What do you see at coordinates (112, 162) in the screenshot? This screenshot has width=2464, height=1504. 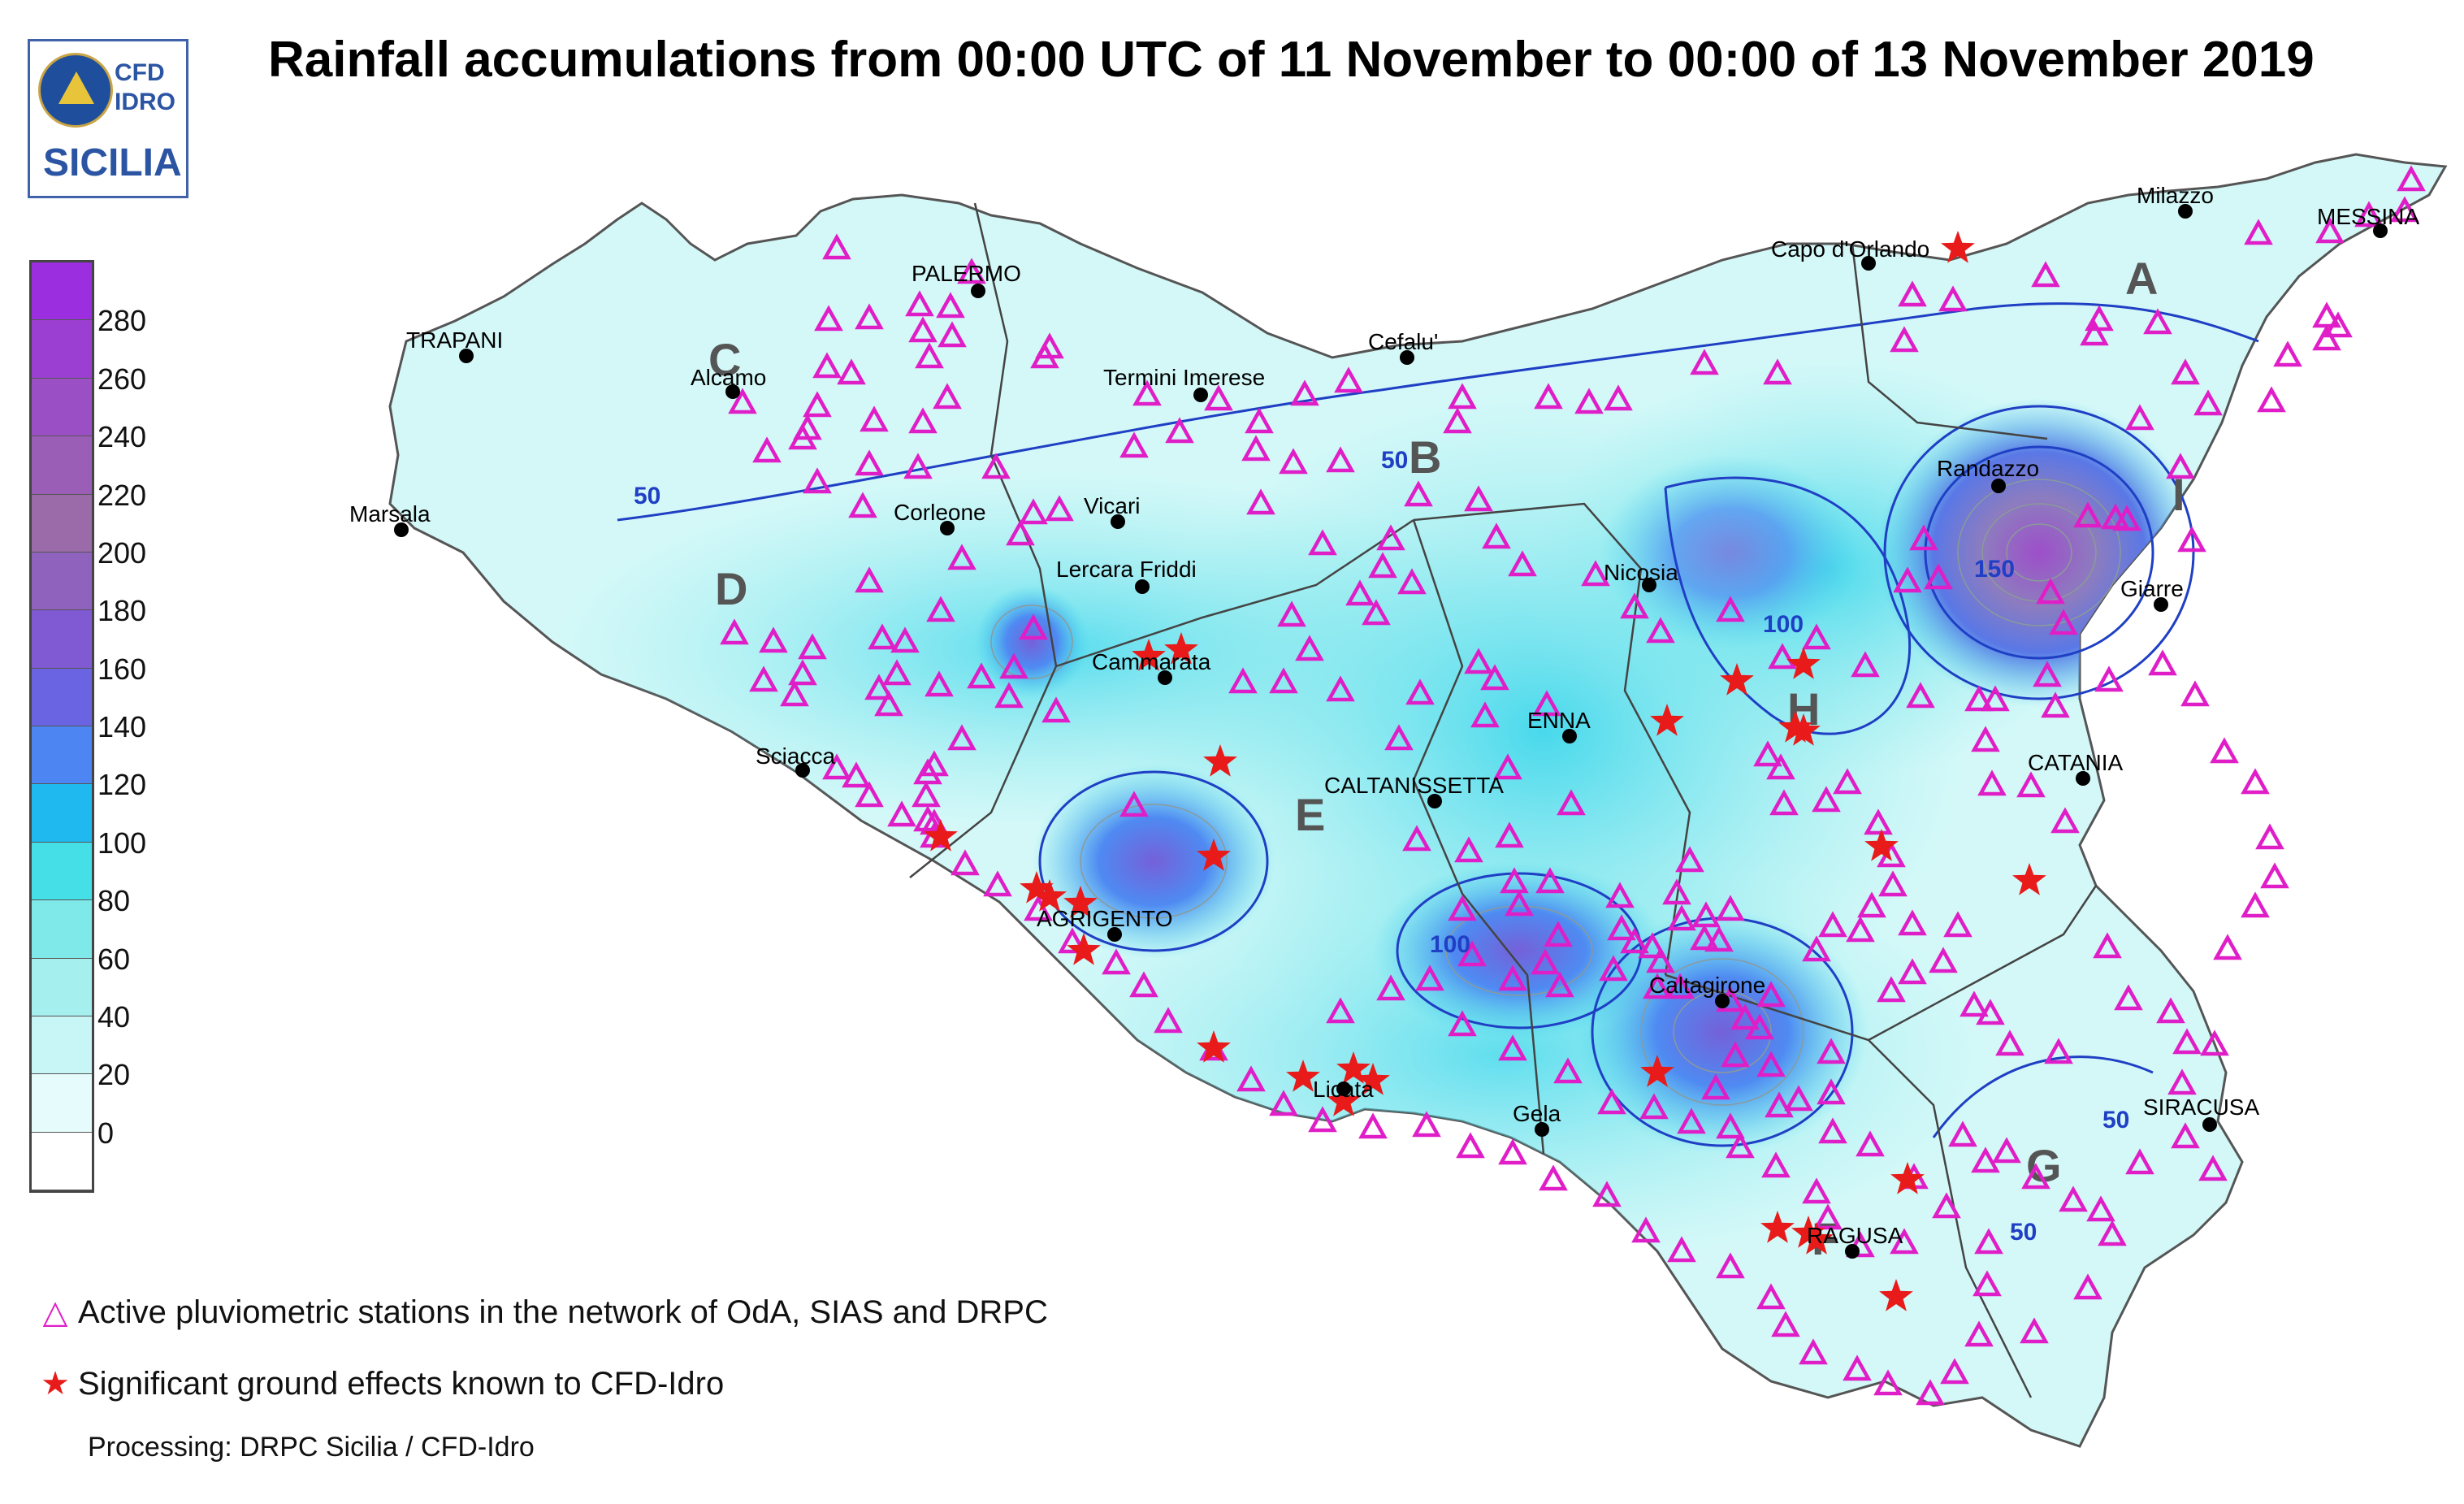 I see `logo-line-3: SICILIA` at bounding box center [112, 162].